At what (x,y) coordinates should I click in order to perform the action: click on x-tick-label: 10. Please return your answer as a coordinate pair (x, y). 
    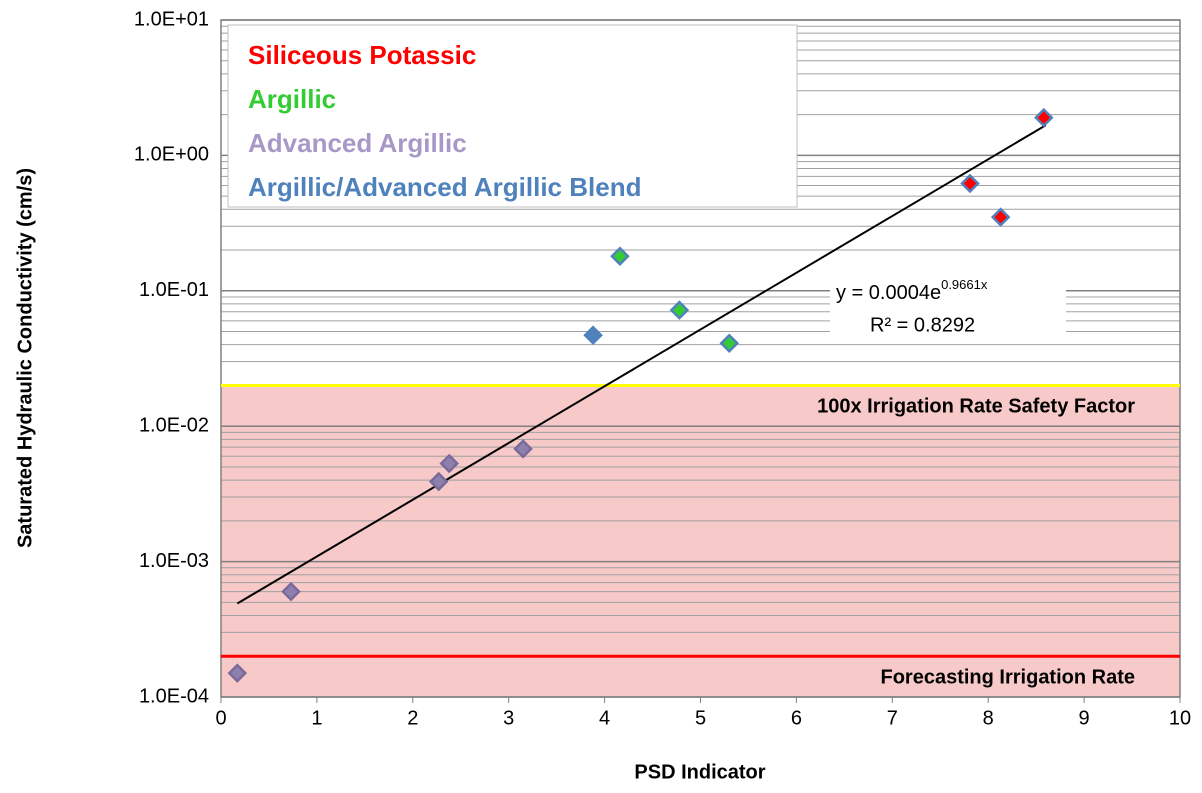
    Looking at the image, I should click on (1180, 718).